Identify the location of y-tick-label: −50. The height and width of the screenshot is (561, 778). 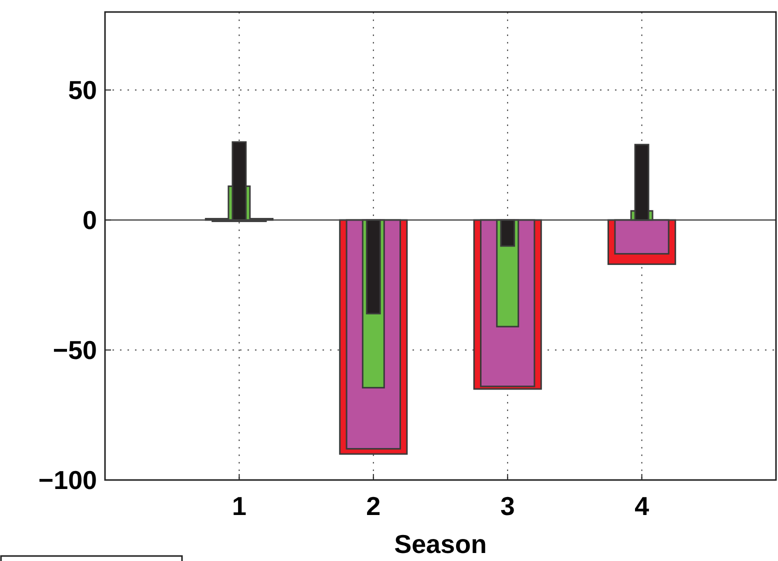
(74, 350).